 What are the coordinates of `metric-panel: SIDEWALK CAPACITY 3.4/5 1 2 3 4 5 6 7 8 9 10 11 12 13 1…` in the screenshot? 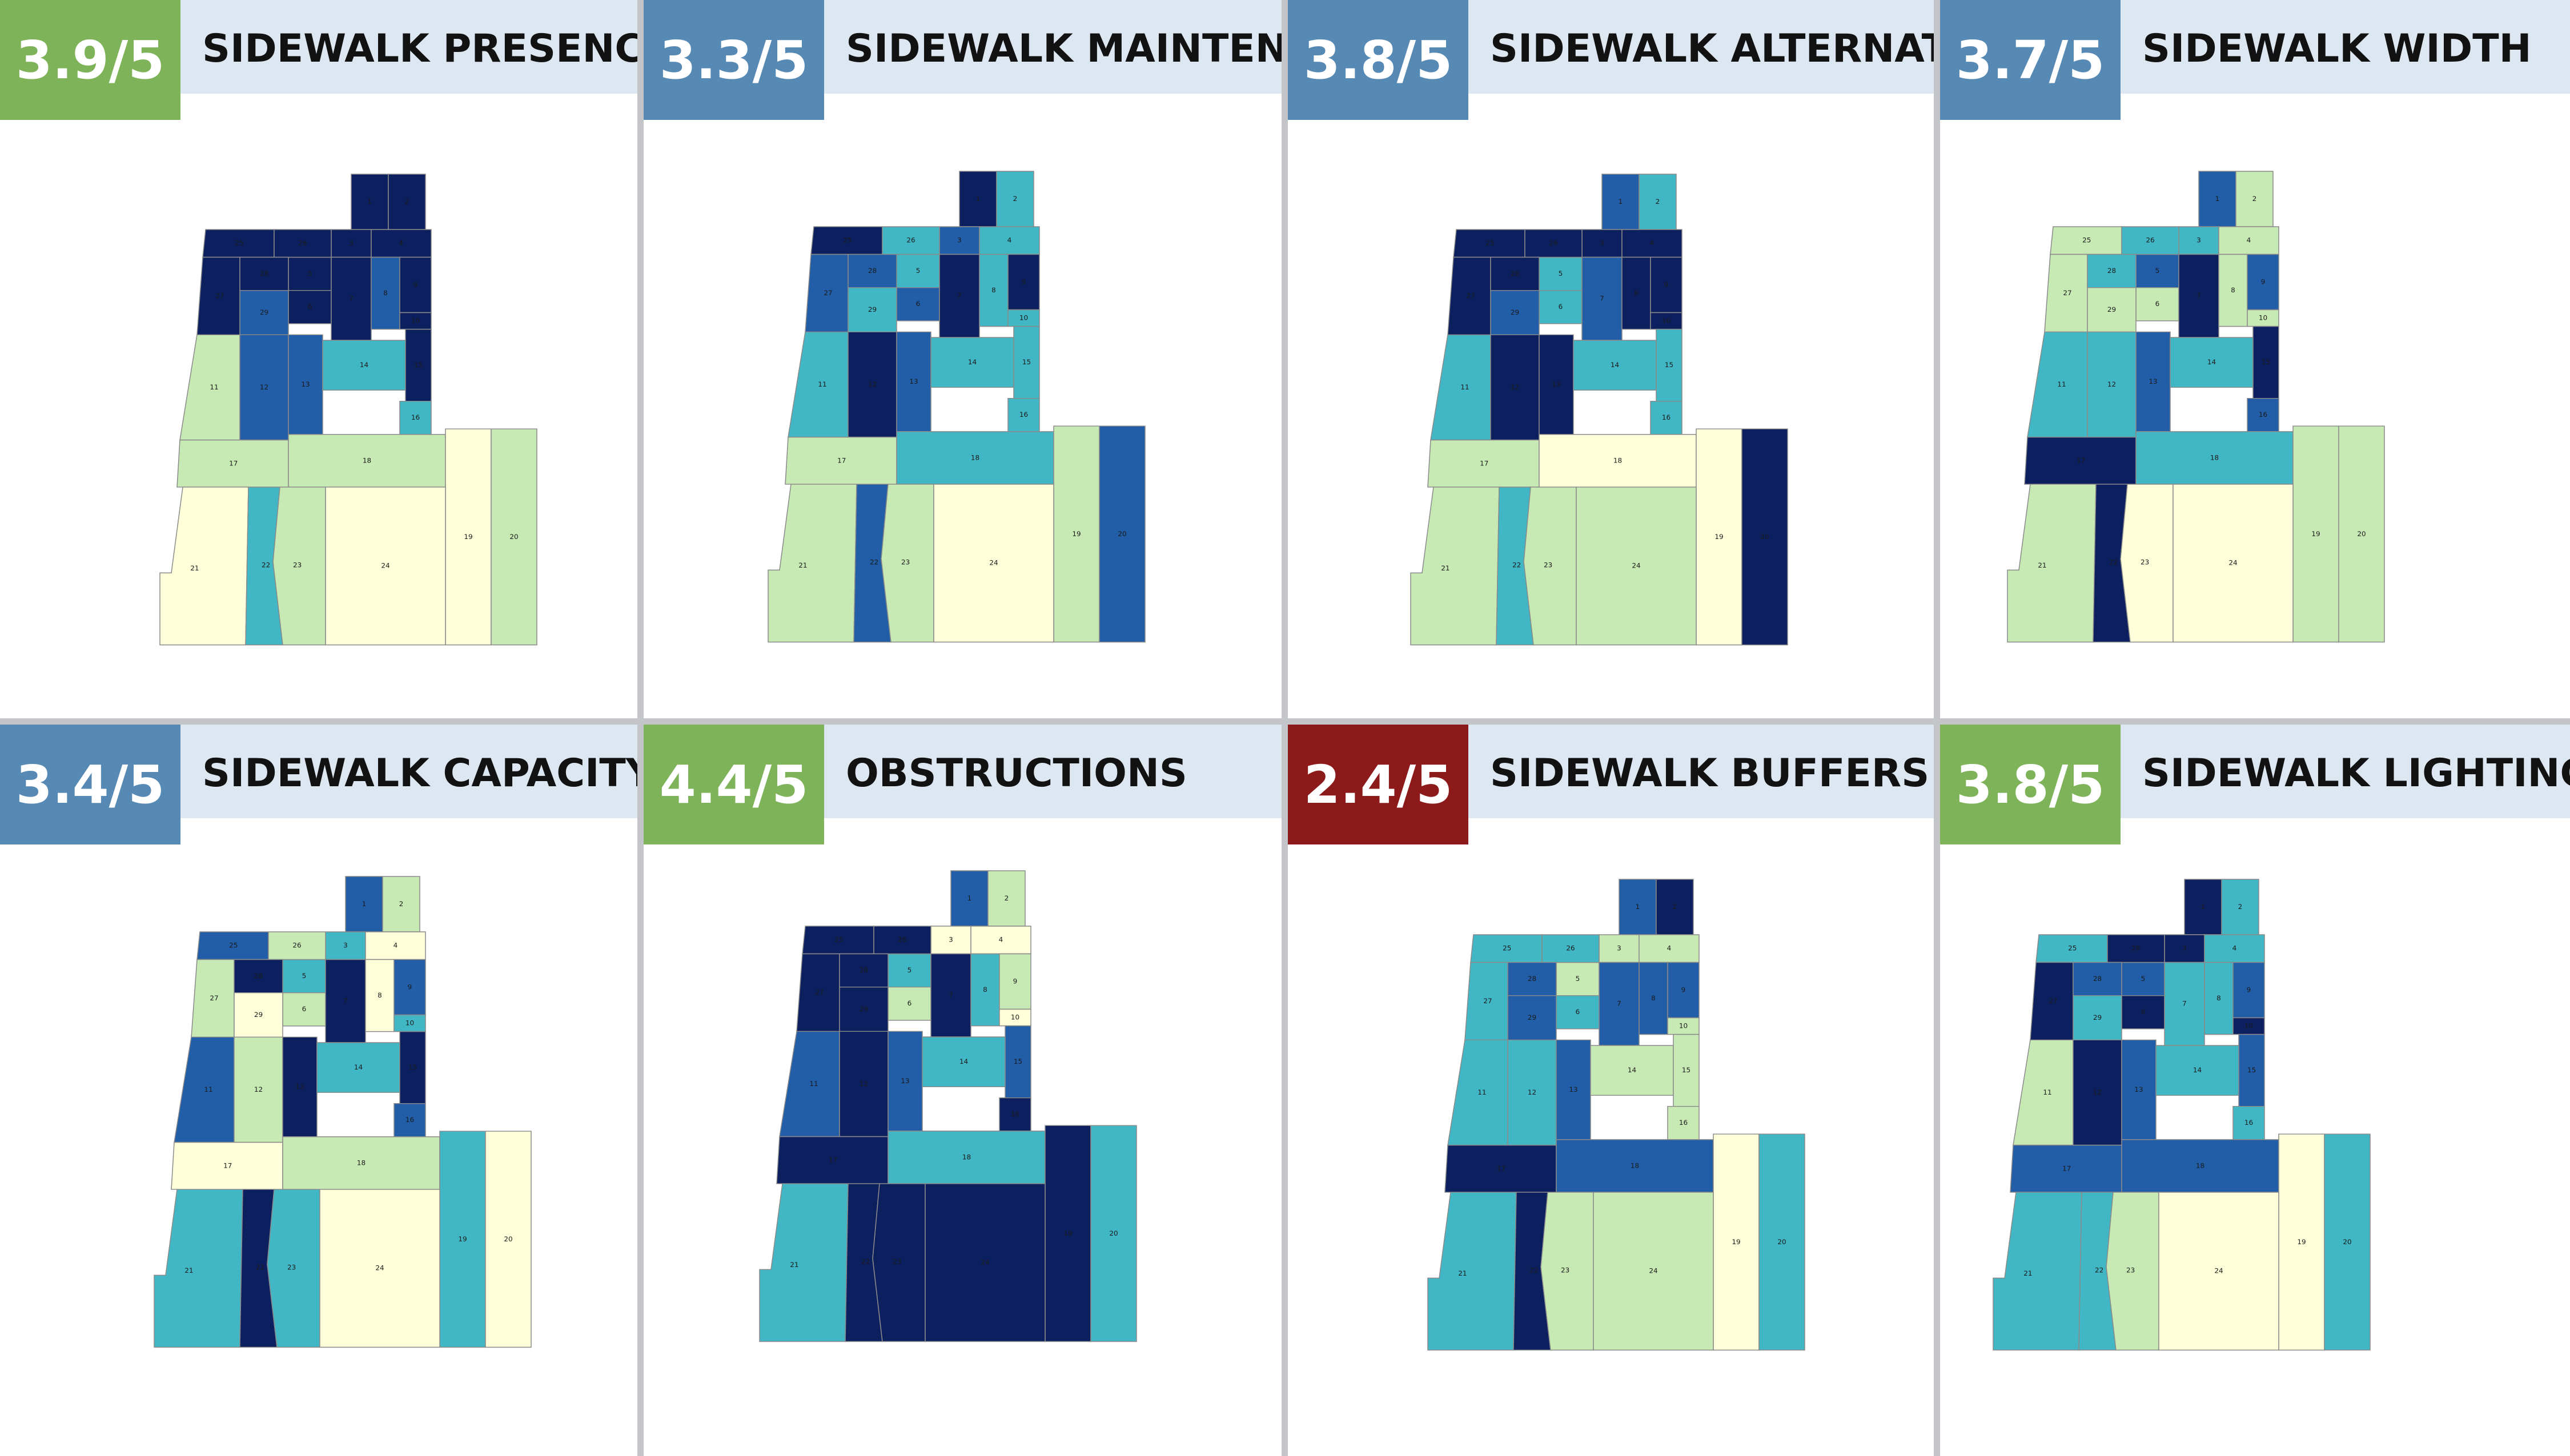 It's located at (319, 1090).